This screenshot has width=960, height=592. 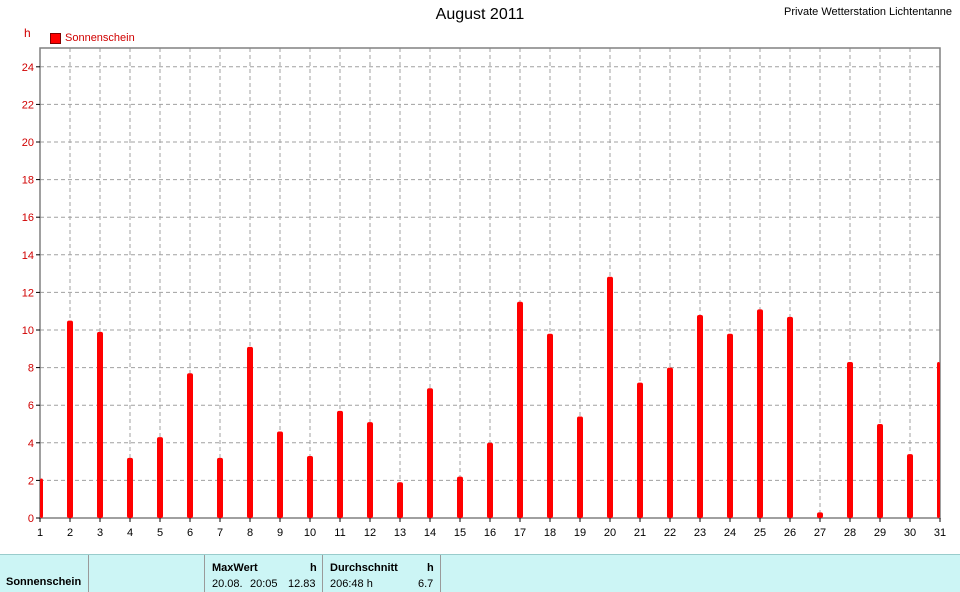 What do you see at coordinates (55, 38) in the screenshot?
I see `legend-swatch` at bounding box center [55, 38].